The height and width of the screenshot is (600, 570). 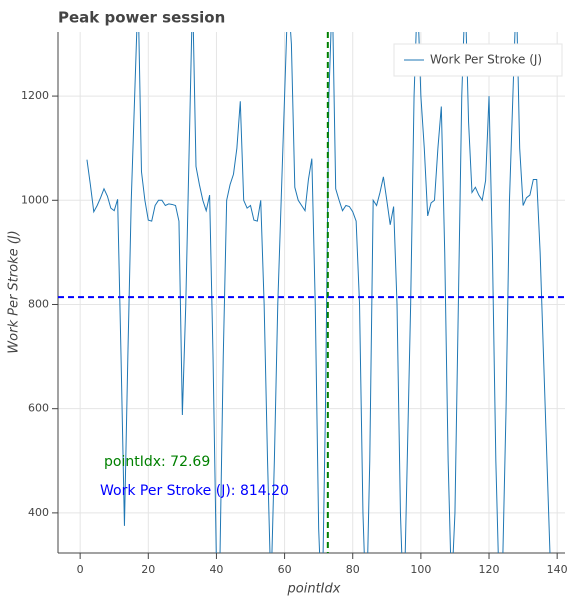 I want to click on x-tick-label: 100, so click(x=420, y=569).